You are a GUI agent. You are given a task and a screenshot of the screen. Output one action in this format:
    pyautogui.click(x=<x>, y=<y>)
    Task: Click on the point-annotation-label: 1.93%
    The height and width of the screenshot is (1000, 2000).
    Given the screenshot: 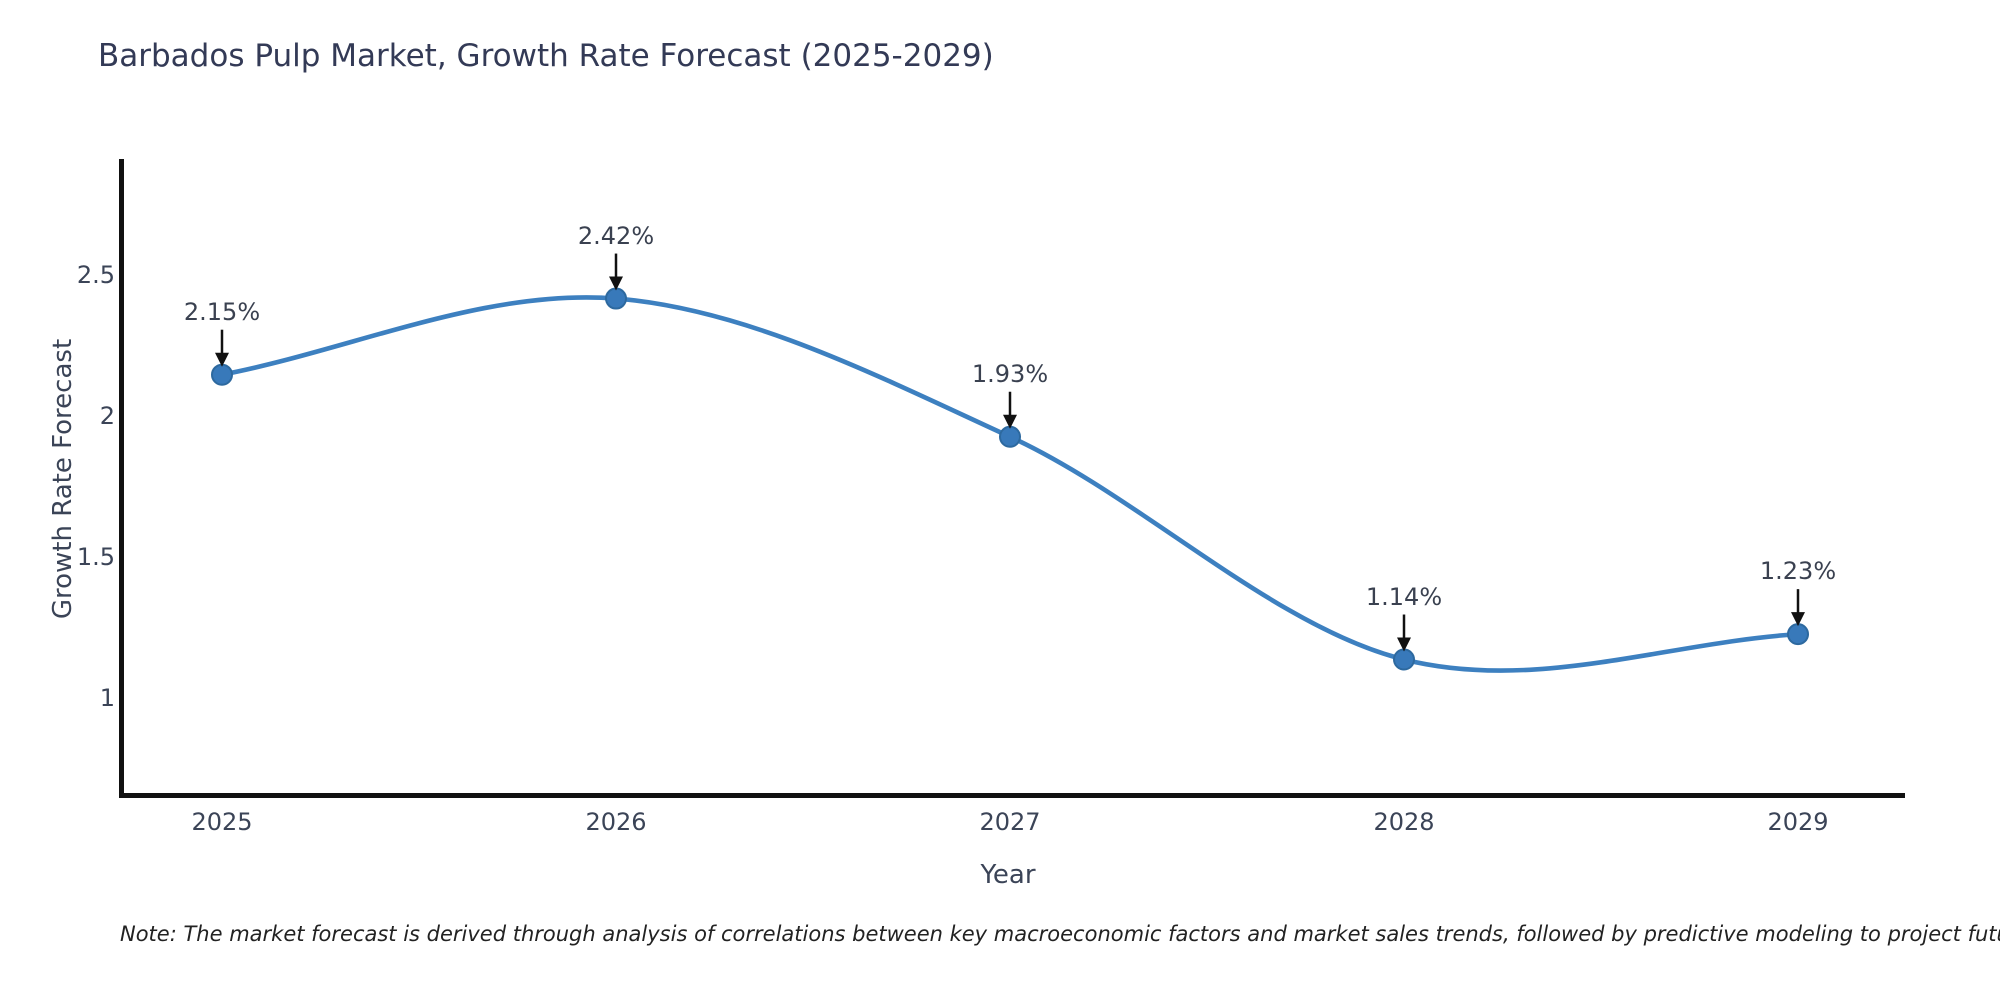 What is the action you would take?
    pyautogui.click(x=1010, y=373)
    